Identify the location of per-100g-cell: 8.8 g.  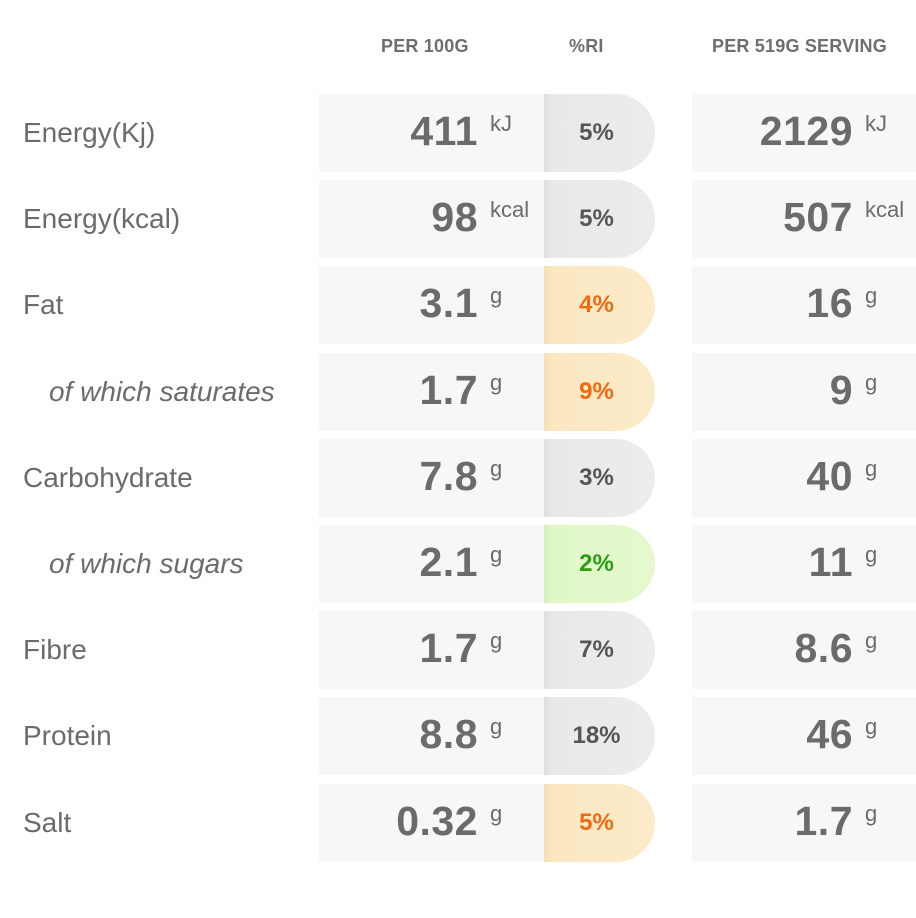
(431, 736).